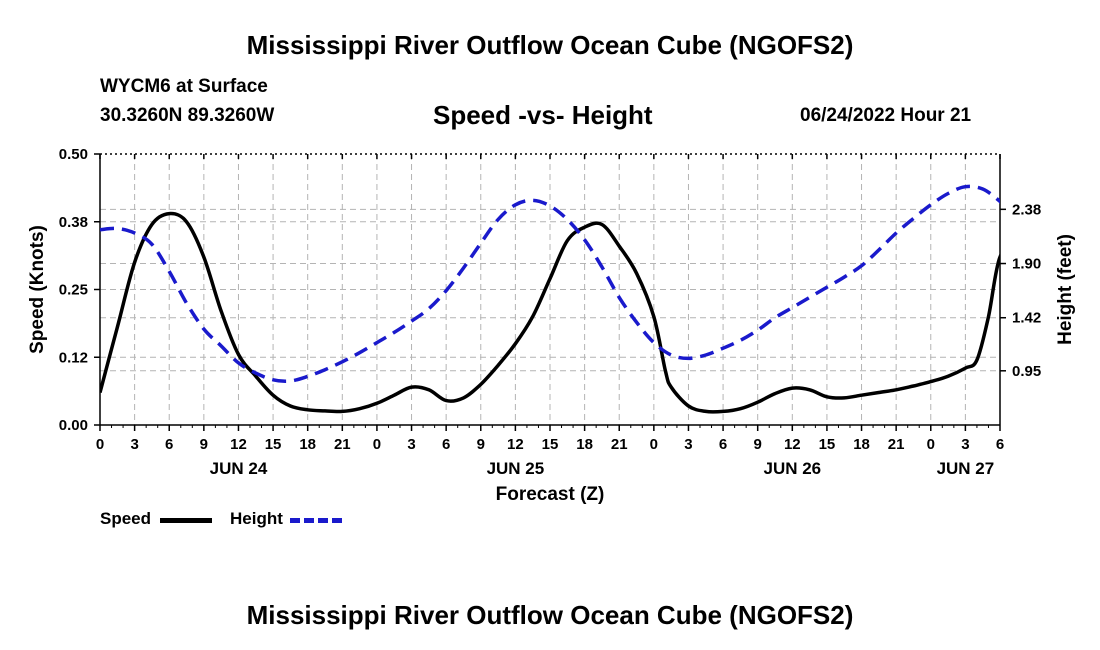 This screenshot has width=1100, height=650. I want to click on y-right-tick-label: 1.90, so click(1026, 264).